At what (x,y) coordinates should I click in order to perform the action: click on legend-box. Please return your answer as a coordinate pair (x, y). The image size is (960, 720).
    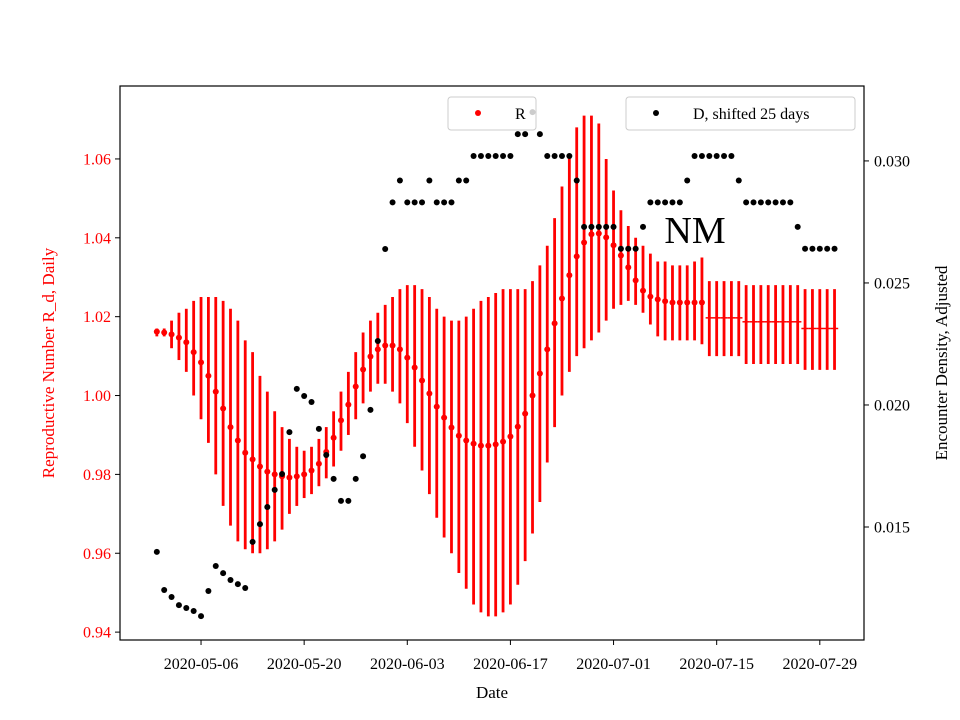
    Looking at the image, I should click on (492, 113).